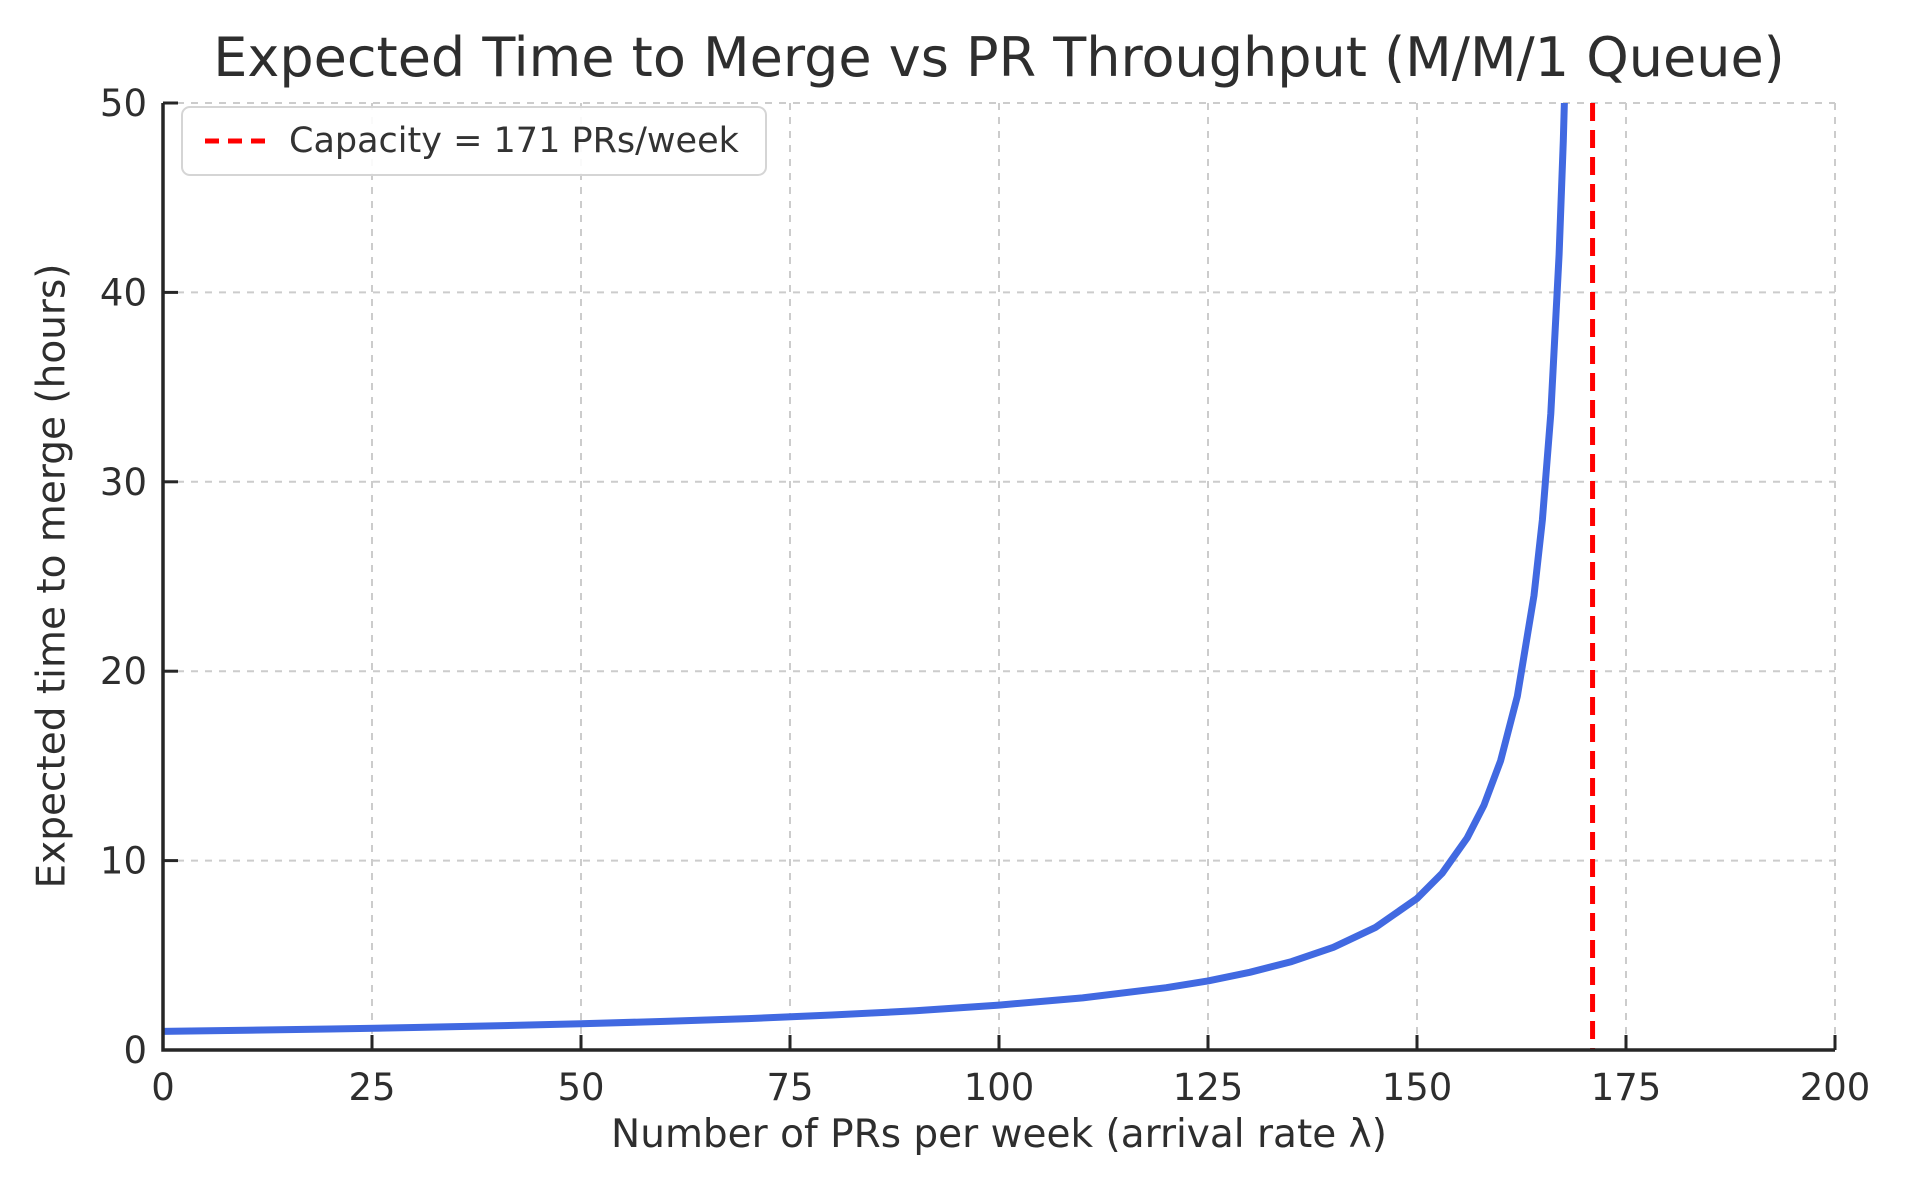  Describe the element at coordinates (1835, 1087) in the screenshot. I see `x-tick-label-200: 200` at that location.